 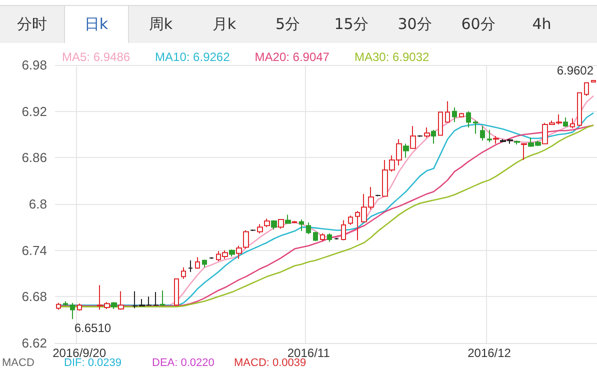 I want to click on text: MACD: 0.0039, so click(x=270, y=363).